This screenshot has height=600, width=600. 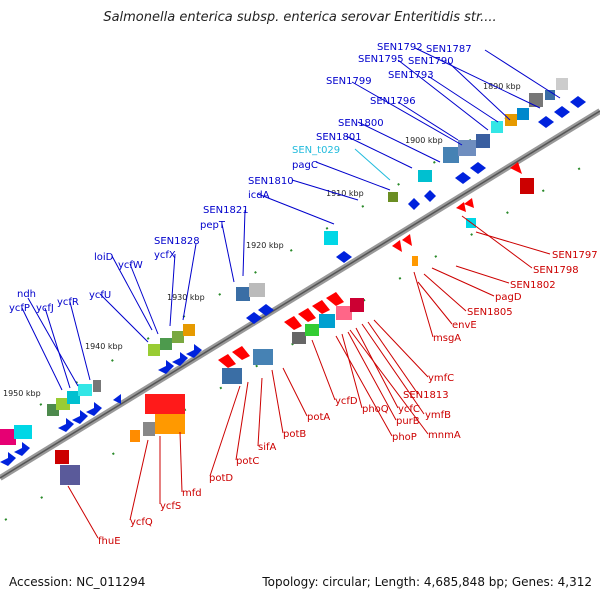 What do you see at coordinates (130, 265) in the screenshot?
I see `gene-label-upper: ycfW` at bounding box center [130, 265].